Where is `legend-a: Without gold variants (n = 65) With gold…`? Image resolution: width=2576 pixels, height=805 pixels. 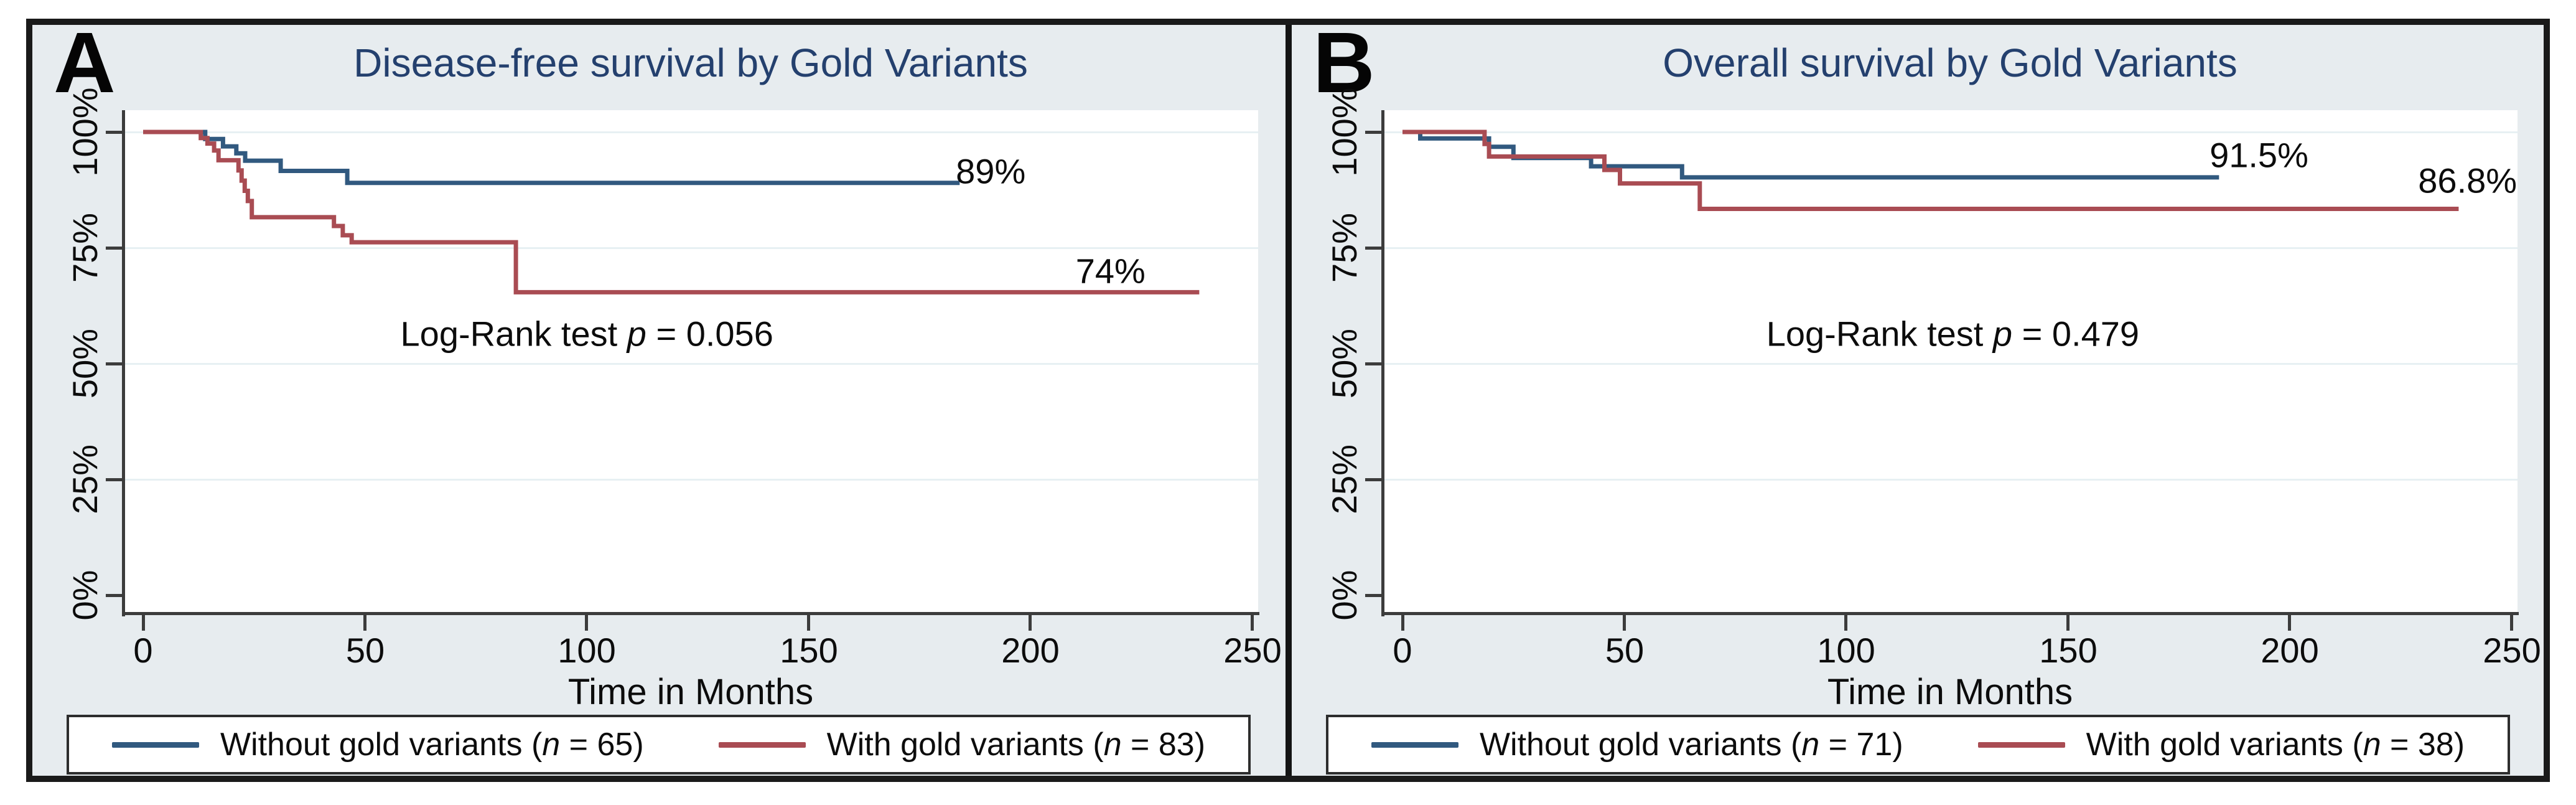 legend-a: Without gold variants (n = 65) With gold… is located at coordinates (659, 744).